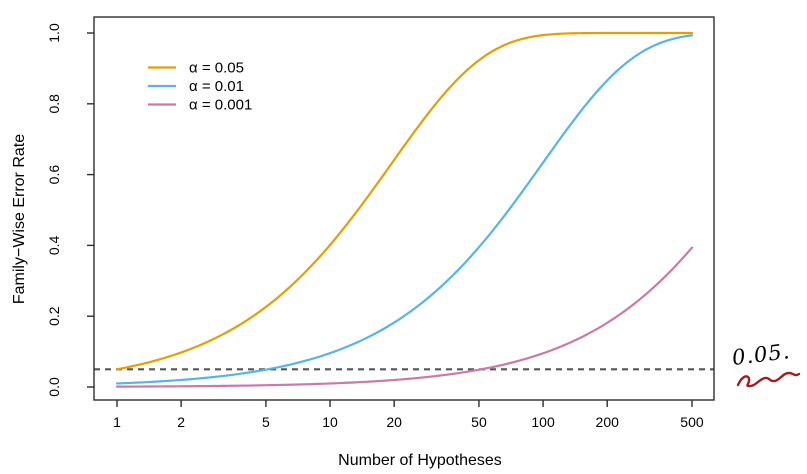  Describe the element at coordinates (408, 415) in the screenshot. I see `x-axis-ticks: 1 2 5 10 20 50 100 200 500` at that location.